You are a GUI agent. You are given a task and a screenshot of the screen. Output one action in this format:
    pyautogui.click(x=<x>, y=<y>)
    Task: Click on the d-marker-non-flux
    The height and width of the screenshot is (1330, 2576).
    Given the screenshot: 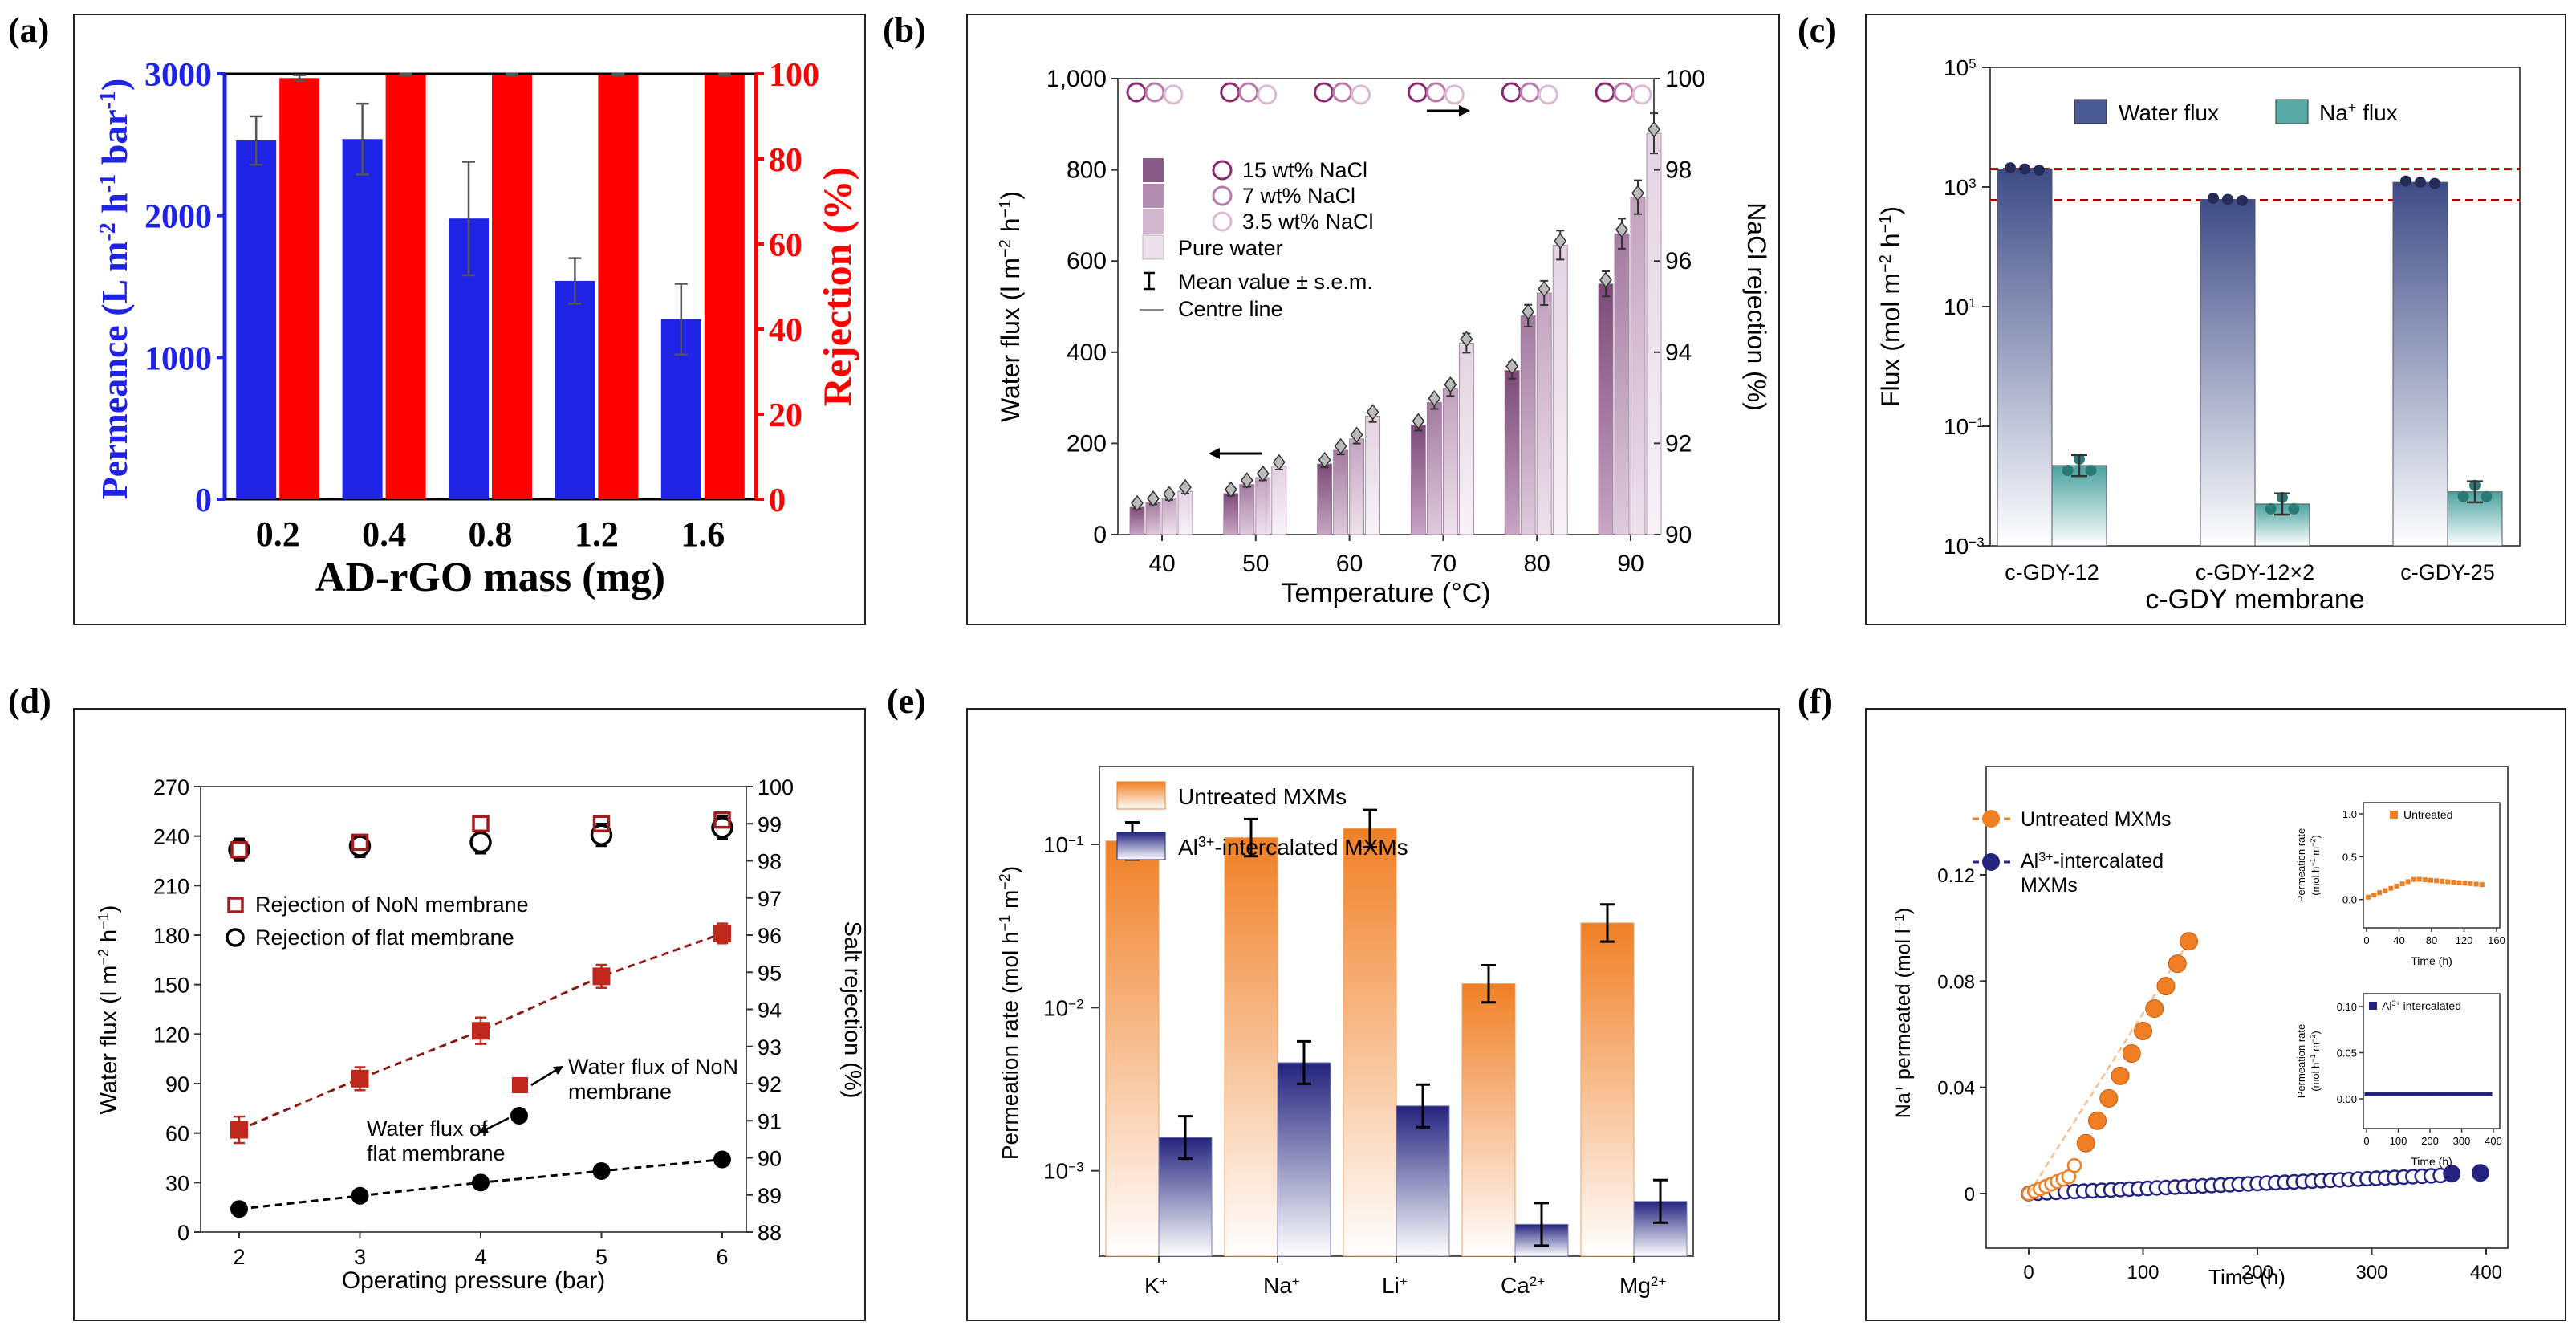 What is the action you would take?
    pyautogui.click(x=239, y=1130)
    